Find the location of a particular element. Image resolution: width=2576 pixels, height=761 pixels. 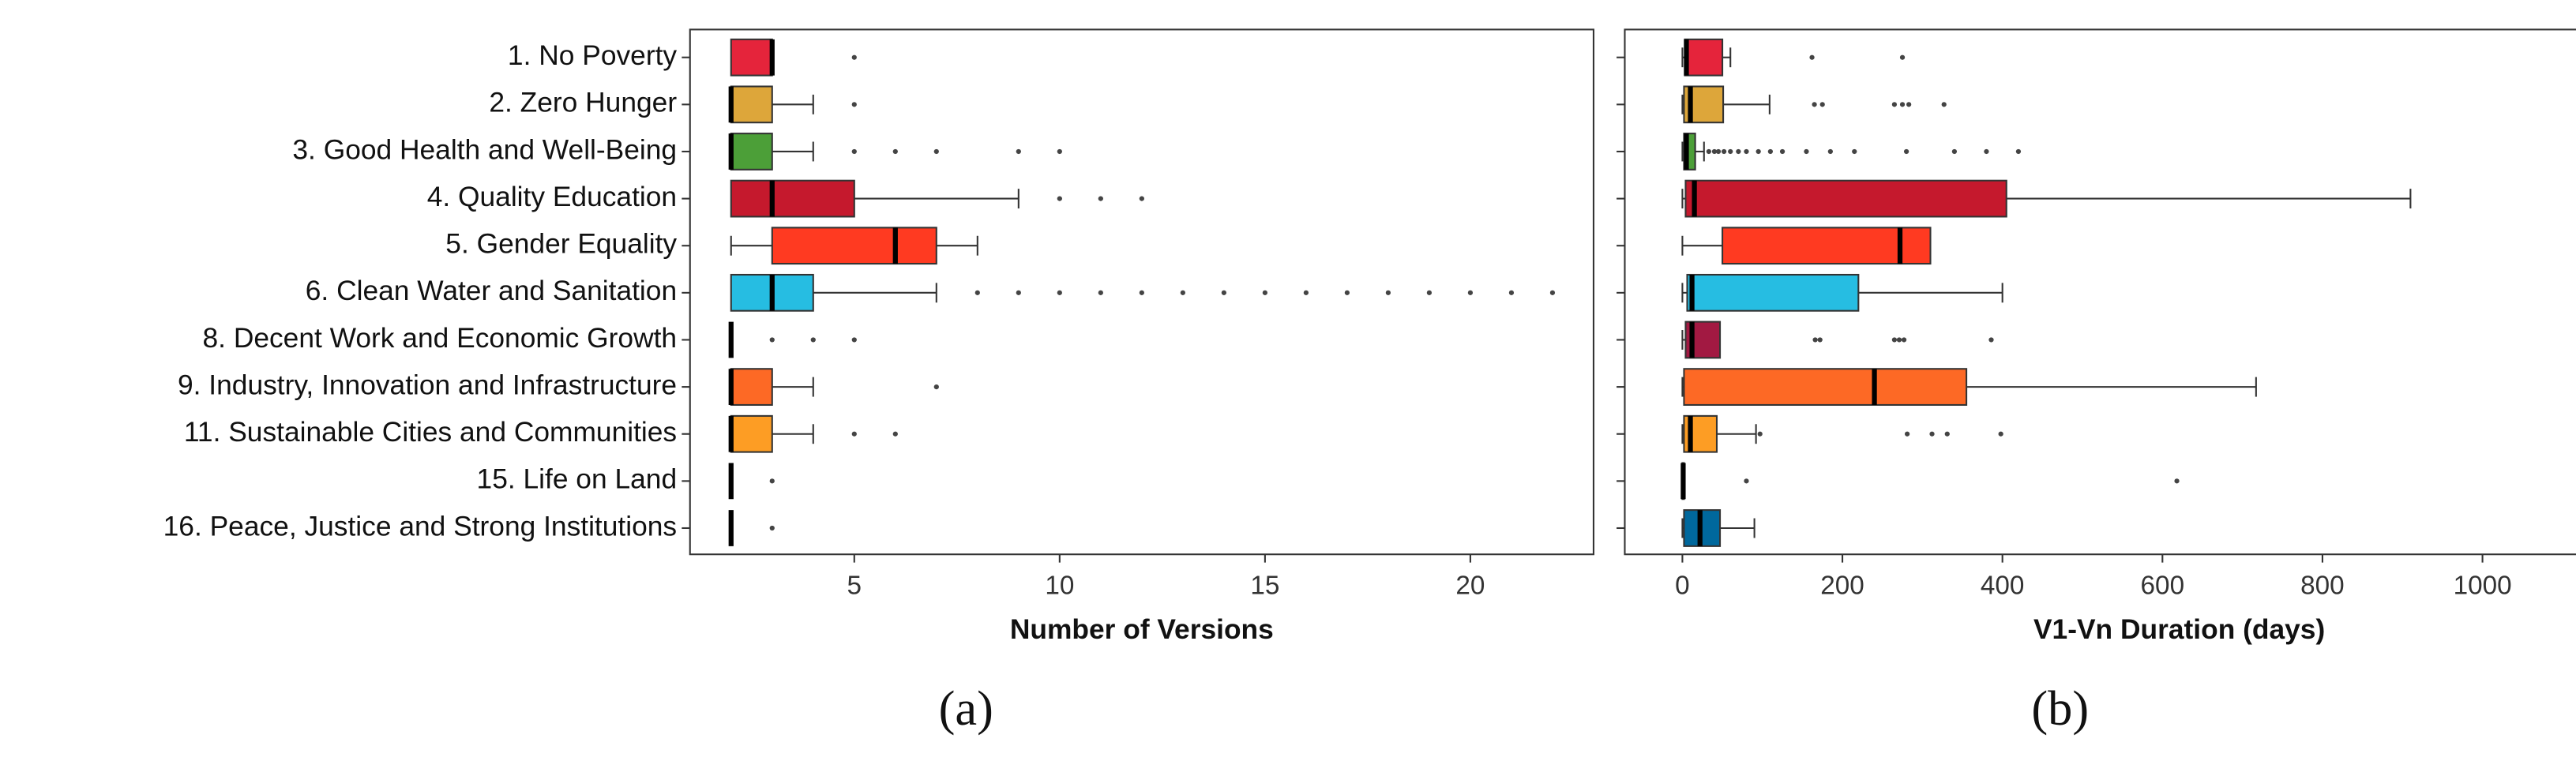

category-label: 15. Life on Land is located at coordinates (577, 480).